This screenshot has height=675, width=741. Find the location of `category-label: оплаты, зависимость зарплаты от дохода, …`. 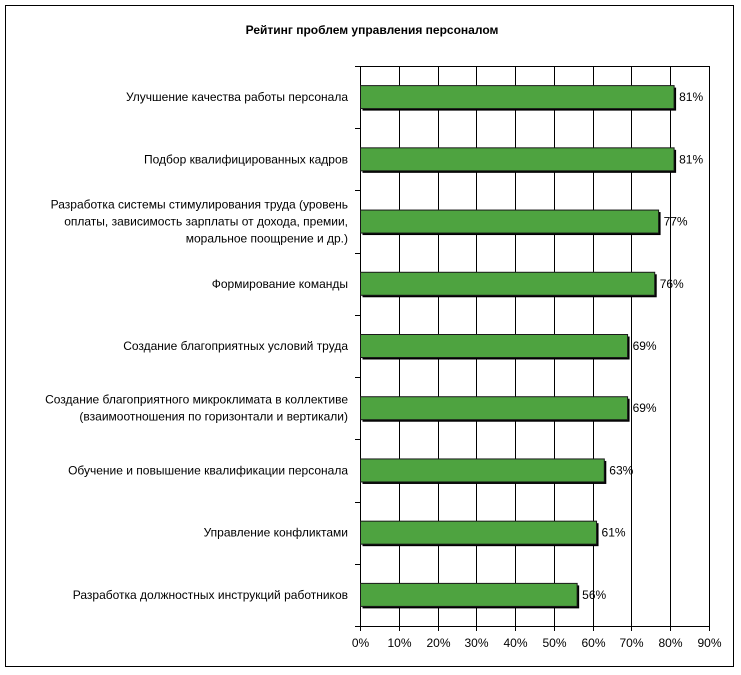

category-label: оплаты, зависимость зарплаты от дохода, … is located at coordinates (206, 222).